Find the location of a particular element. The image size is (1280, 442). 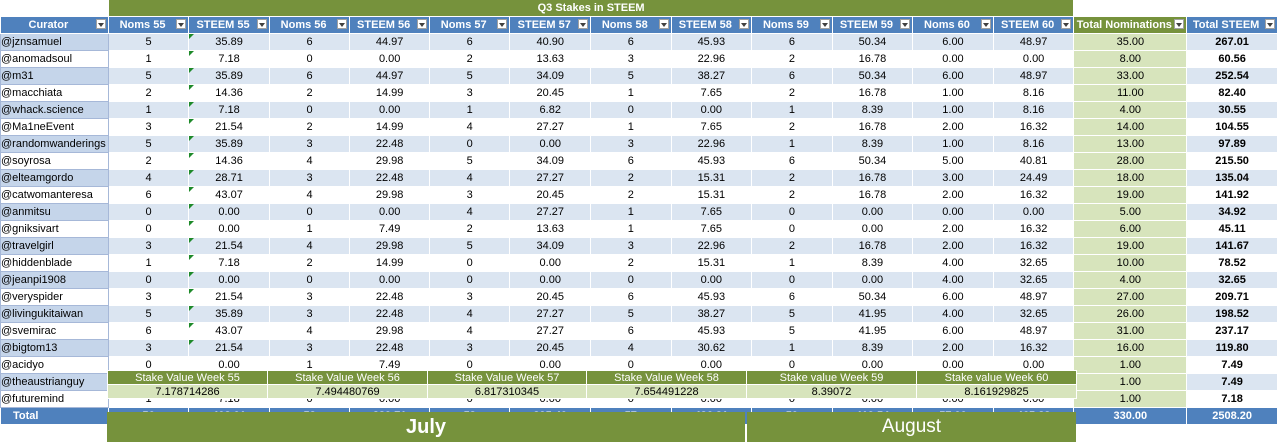

column-header-steem-58: STEEM 58 is located at coordinates (711, 25).